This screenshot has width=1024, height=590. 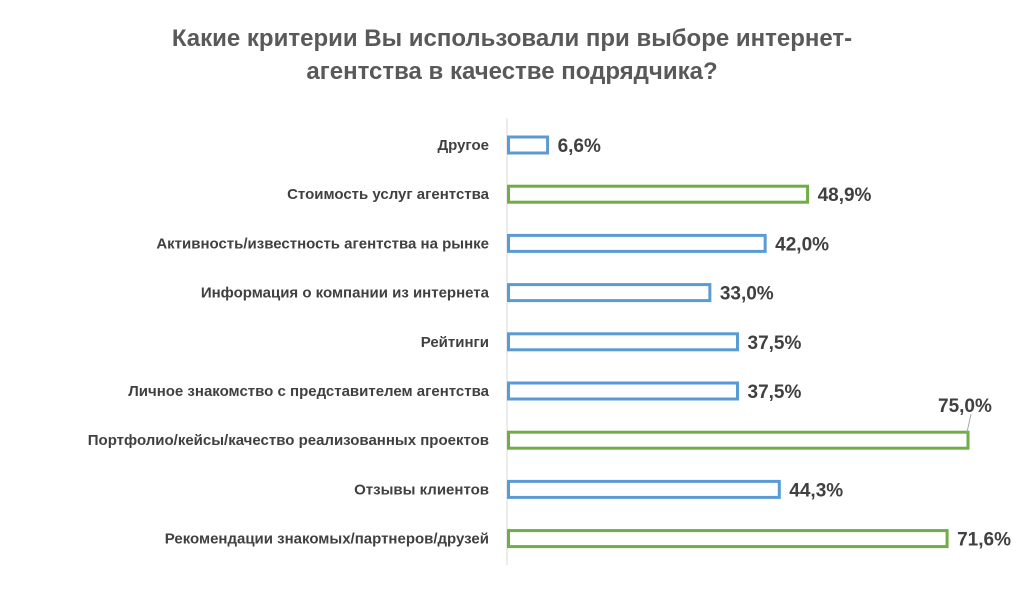 I want to click on category-label: Информация о компании из интернета, so click(x=345, y=293).